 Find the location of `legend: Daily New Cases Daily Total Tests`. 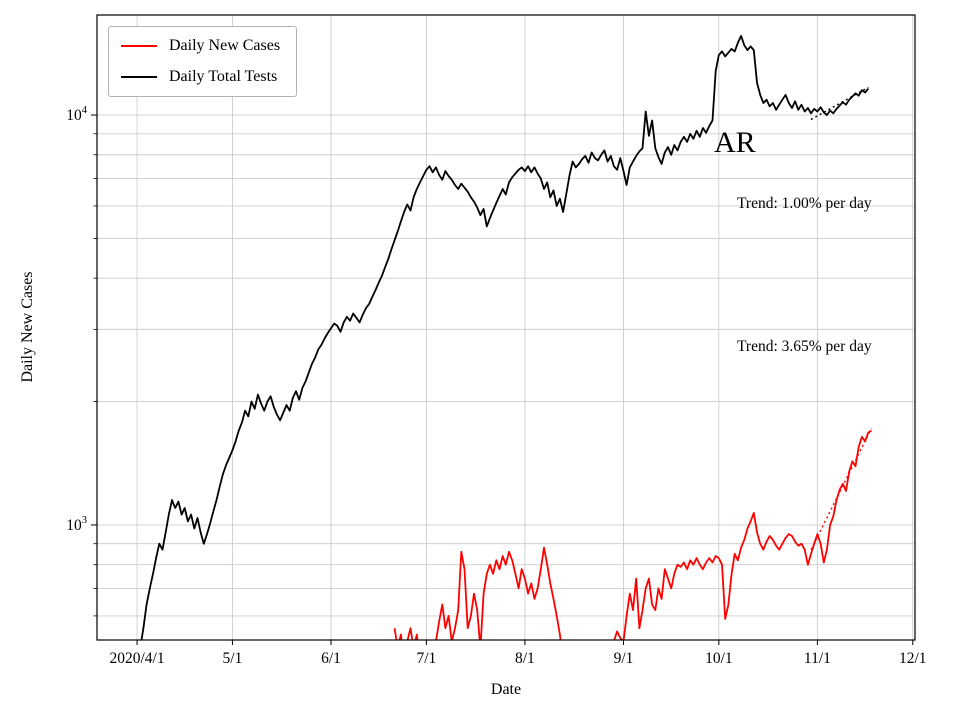

legend: Daily New Cases Daily Total Tests is located at coordinates (203, 61).